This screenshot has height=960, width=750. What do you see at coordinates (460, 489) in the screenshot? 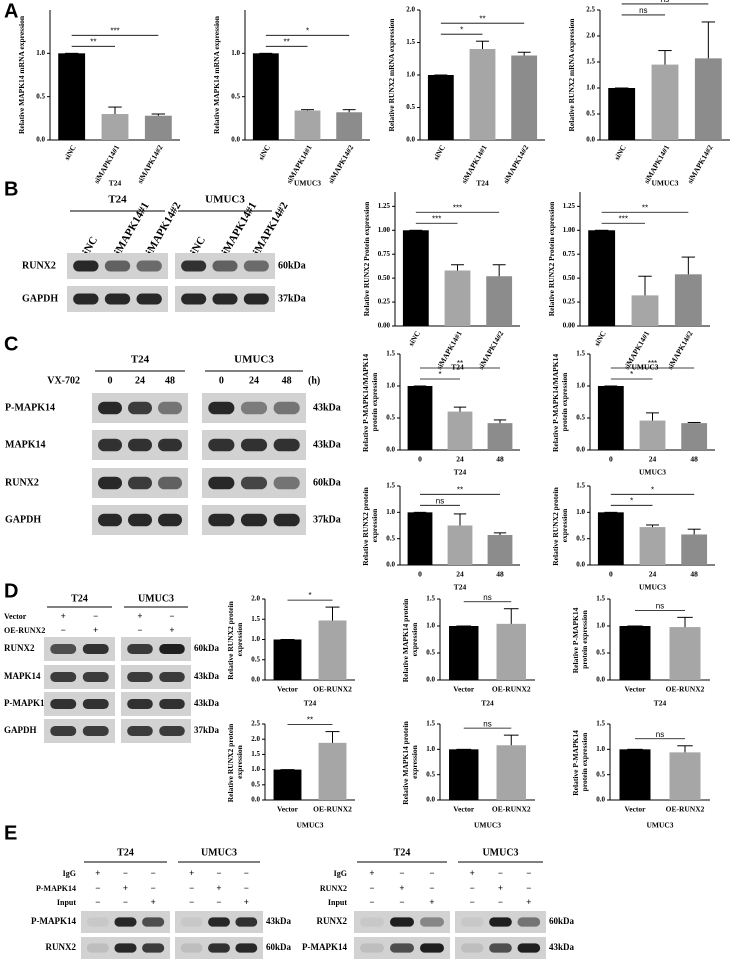
I see `significance-label: **` at bounding box center [460, 489].